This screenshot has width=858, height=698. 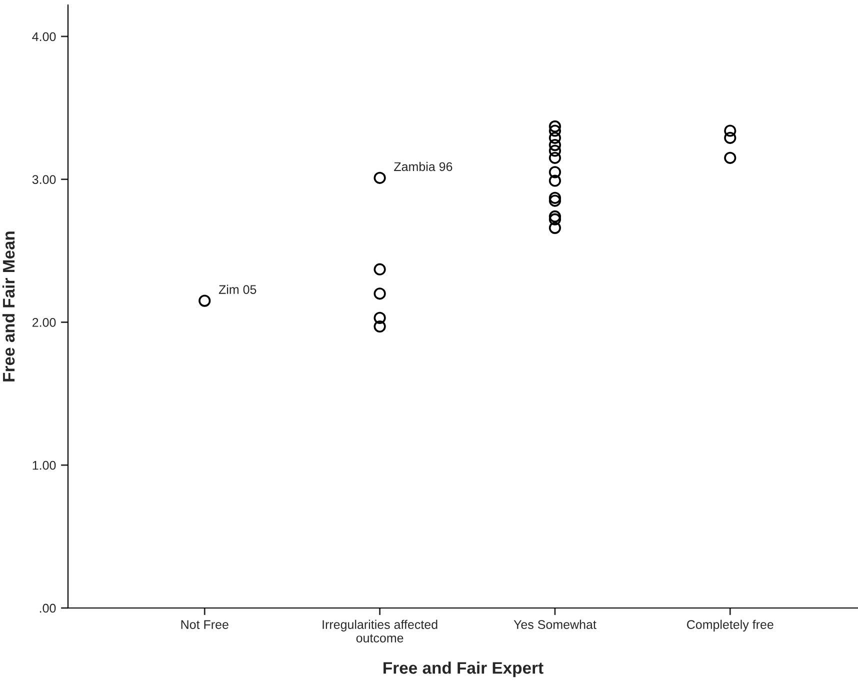 What do you see at coordinates (423, 167) in the screenshot?
I see `annotation: Zambia 96` at bounding box center [423, 167].